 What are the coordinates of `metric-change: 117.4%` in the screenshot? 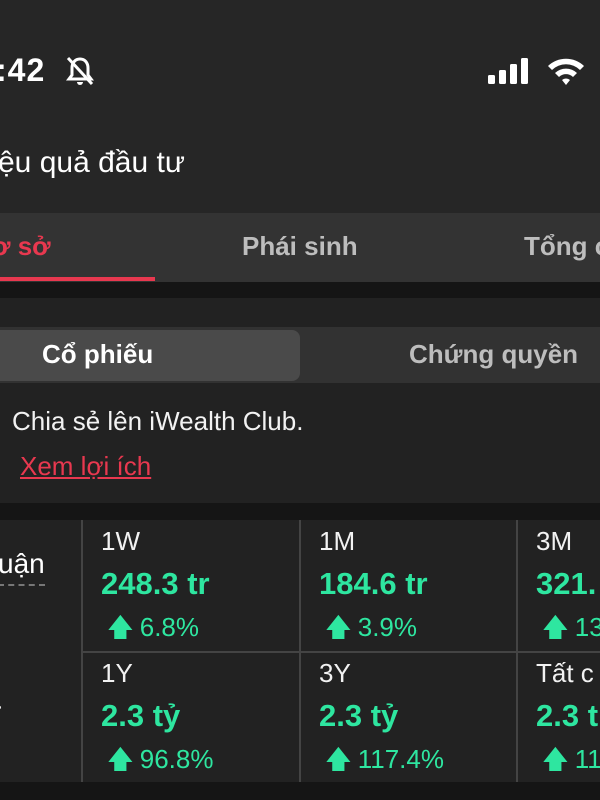 It's located at (400, 759).